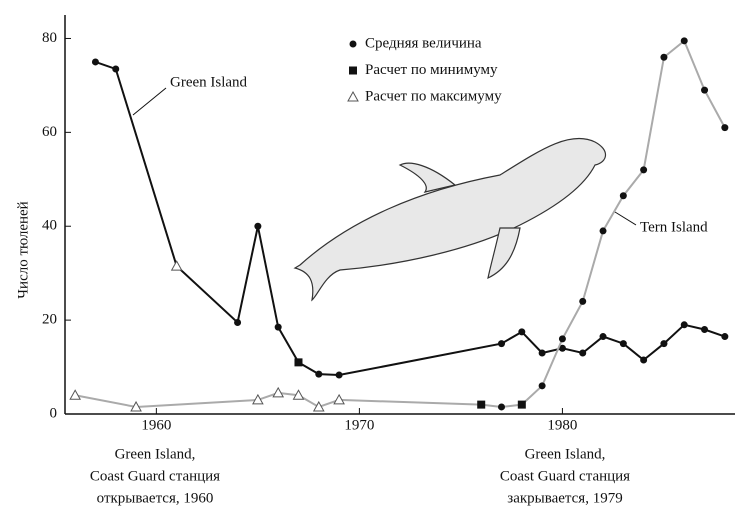 This screenshot has width=747, height=514. Describe the element at coordinates (49, 320) in the screenshot. I see `y-tick-label: 20` at that location.